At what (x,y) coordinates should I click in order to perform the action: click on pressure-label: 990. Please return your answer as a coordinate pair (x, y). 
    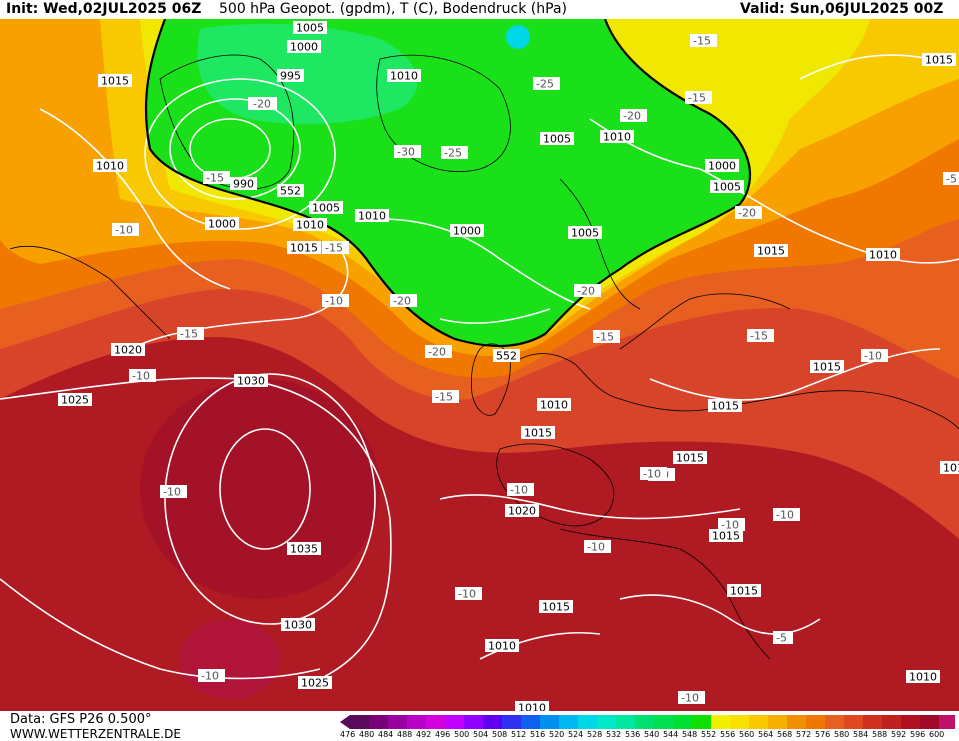
    Looking at the image, I should click on (243, 184).